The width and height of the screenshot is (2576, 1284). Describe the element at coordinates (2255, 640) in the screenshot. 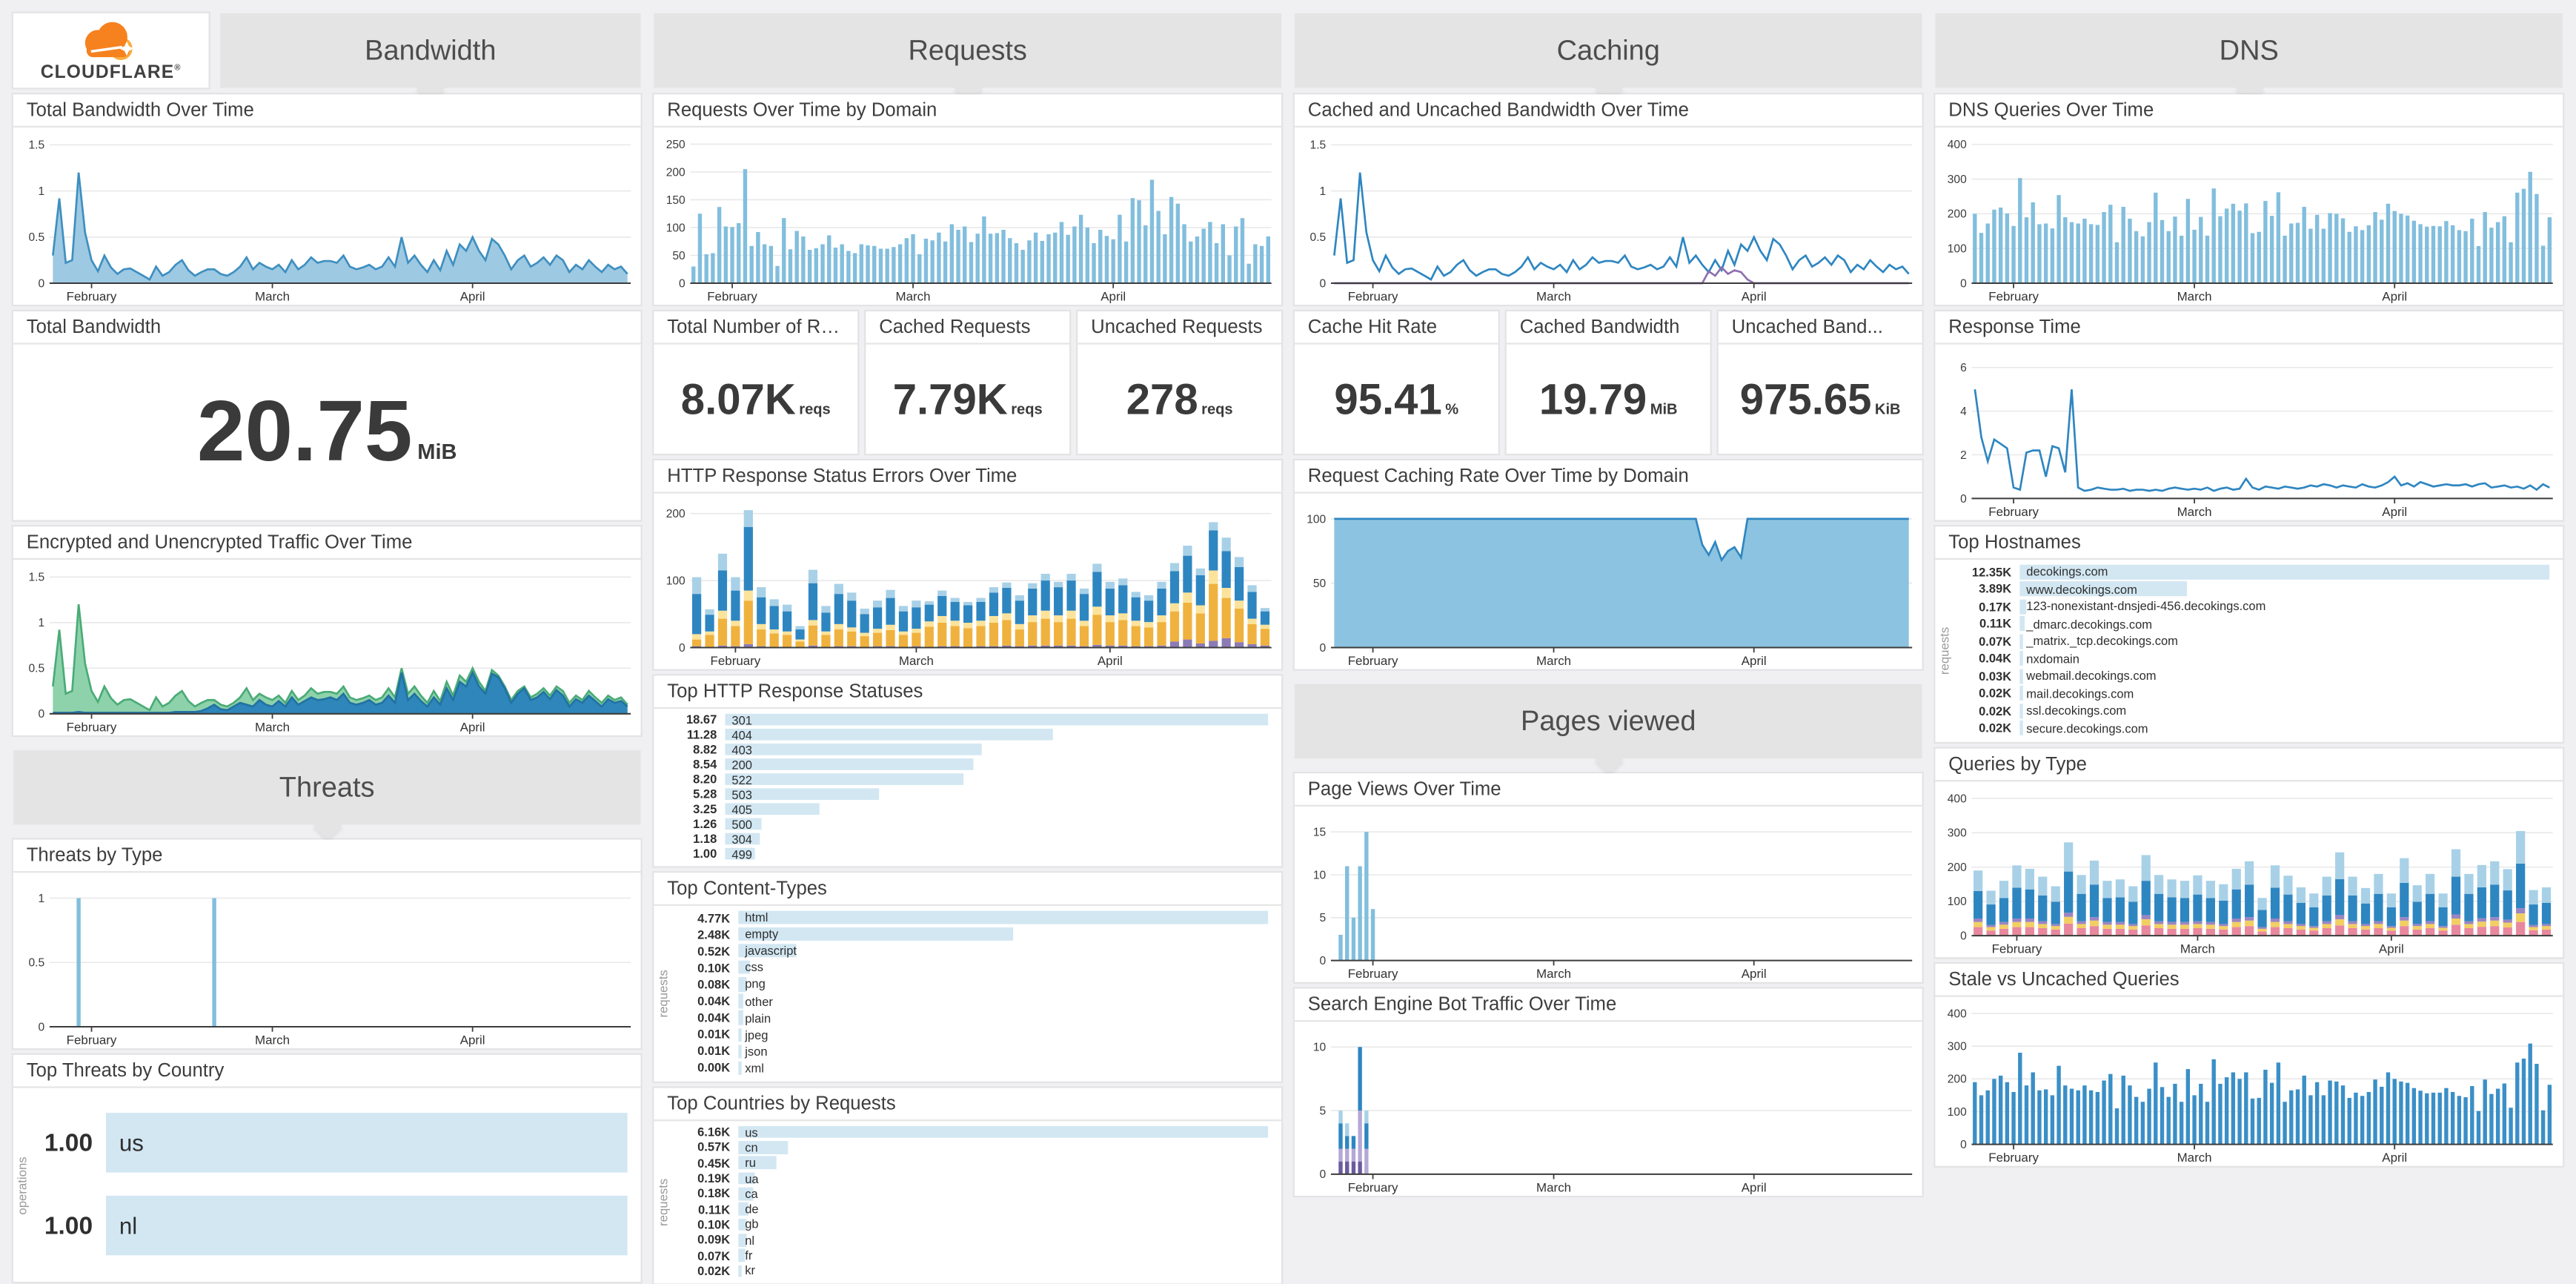

I see `list-row: 0.07K _matrix._tcp.decokings.com` at that location.